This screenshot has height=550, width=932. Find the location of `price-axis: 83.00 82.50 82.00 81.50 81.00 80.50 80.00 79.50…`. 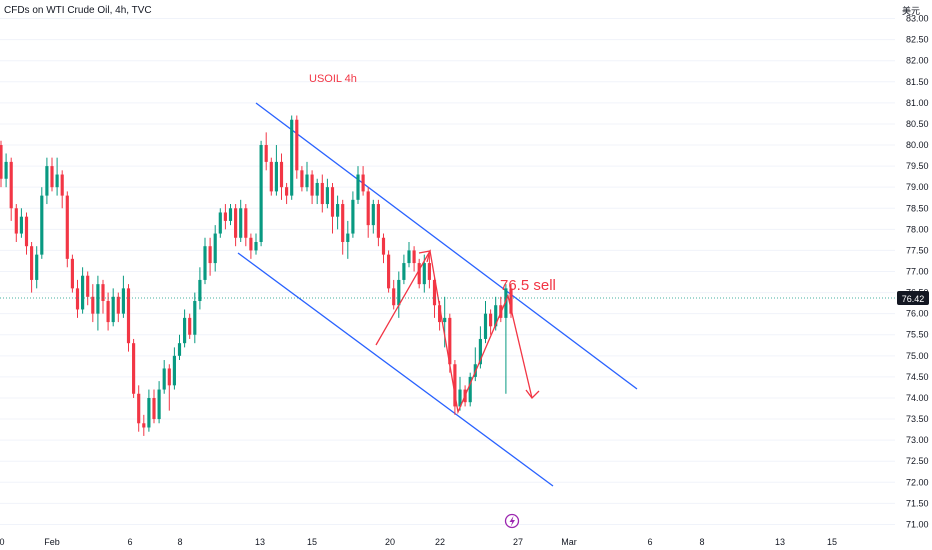

price-axis: 83.00 82.50 82.00 81.50 81.00 80.50 80.00 79.50… is located at coordinates (917, 272).